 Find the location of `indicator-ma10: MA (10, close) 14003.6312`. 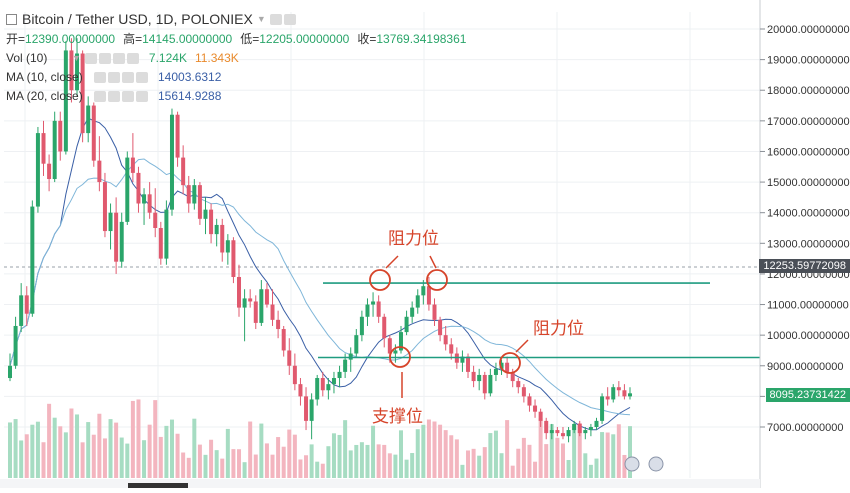

indicator-ma10: MA (10, close) 14003.6312 is located at coordinates (240, 77).